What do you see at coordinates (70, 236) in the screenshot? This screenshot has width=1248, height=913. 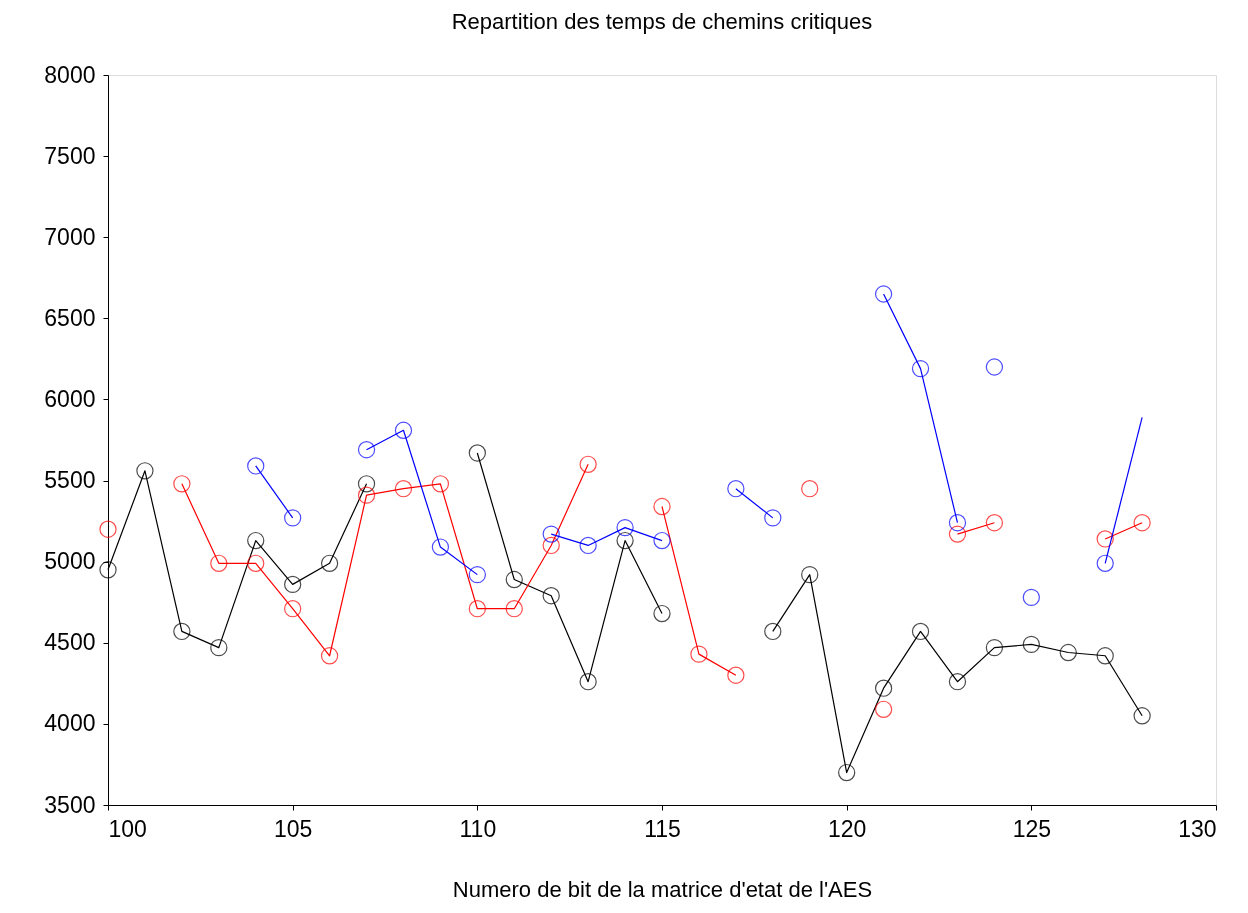 I see `y-tick-label: 7000` at bounding box center [70, 236].